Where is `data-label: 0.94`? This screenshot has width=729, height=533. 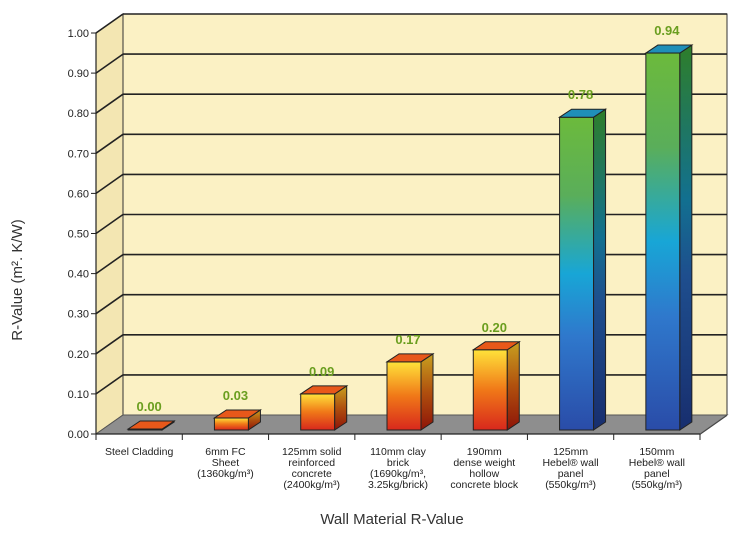
data-label: 0.94 is located at coordinates (667, 30).